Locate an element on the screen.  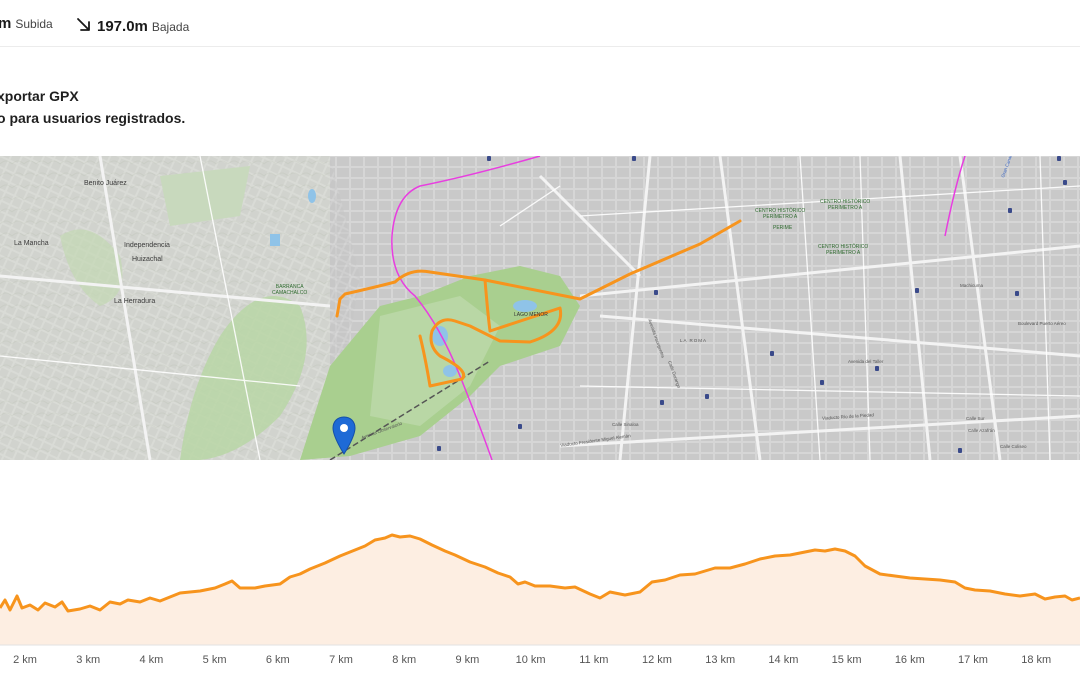
map-label-huizachal: Huizachal is located at coordinates (147, 259).